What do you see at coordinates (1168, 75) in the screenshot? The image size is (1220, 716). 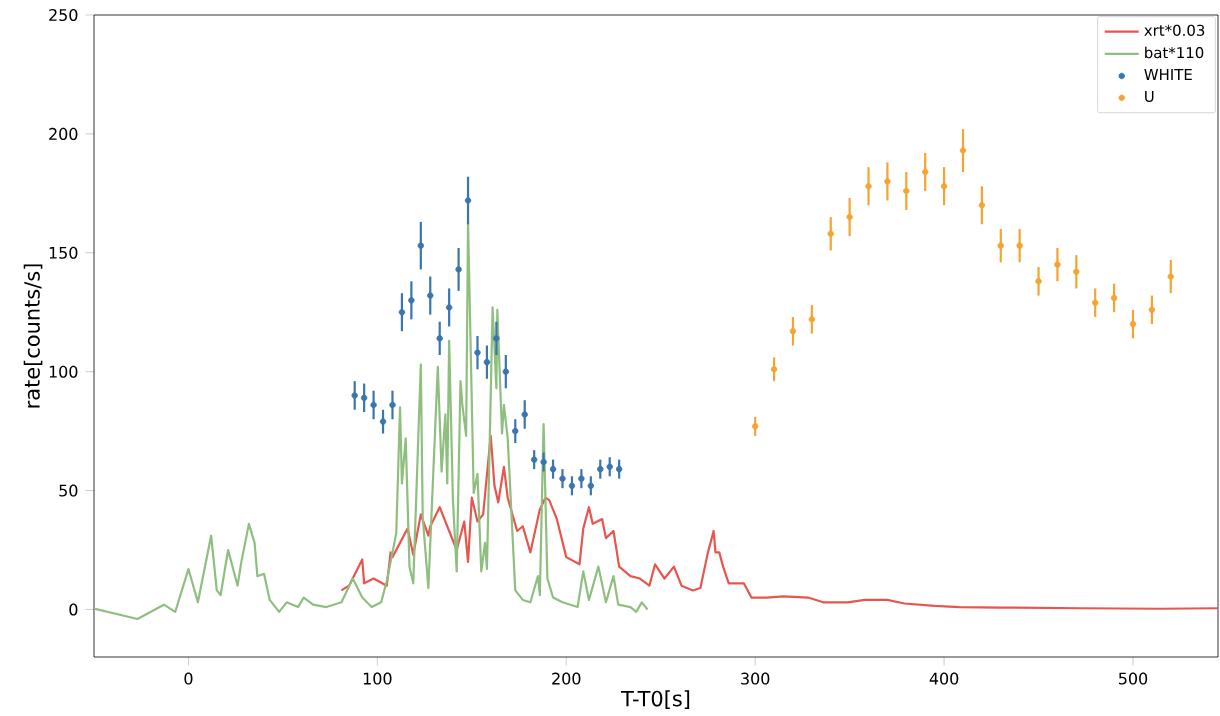 I see `legend-label: WHITE` at bounding box center [1168, 75].